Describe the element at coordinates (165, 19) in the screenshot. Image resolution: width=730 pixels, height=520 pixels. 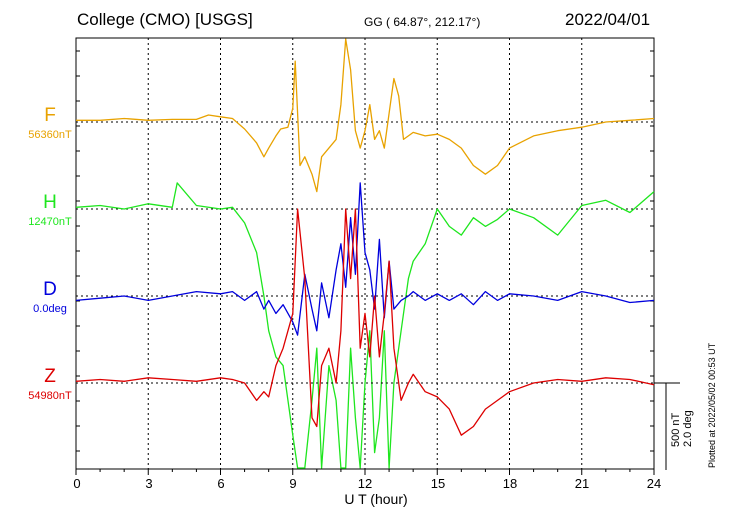
I see `station-title: College (CMO) [USGS]` at that location.